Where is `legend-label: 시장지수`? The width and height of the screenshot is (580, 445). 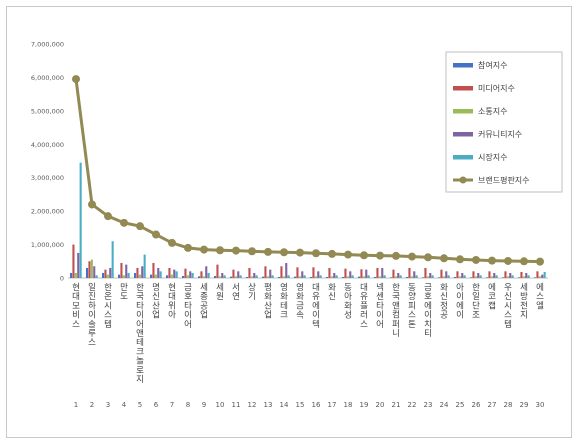
legend-label: 시장지수 is located at coordinates (492, 157).